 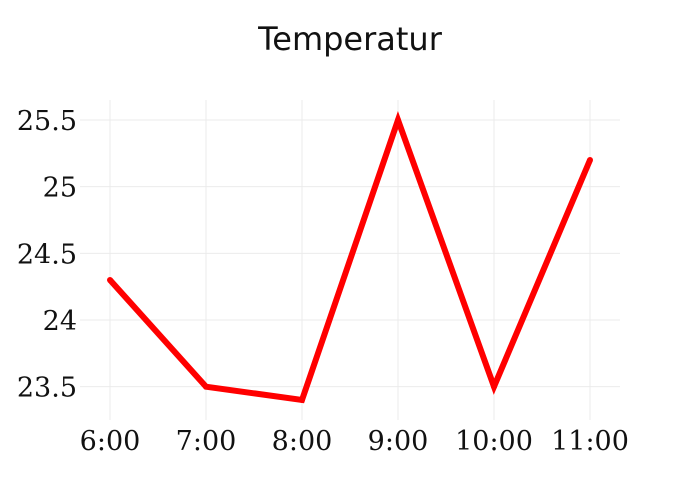 I want to click on y-tick-label: 25.5, so click(x=47, y=121).